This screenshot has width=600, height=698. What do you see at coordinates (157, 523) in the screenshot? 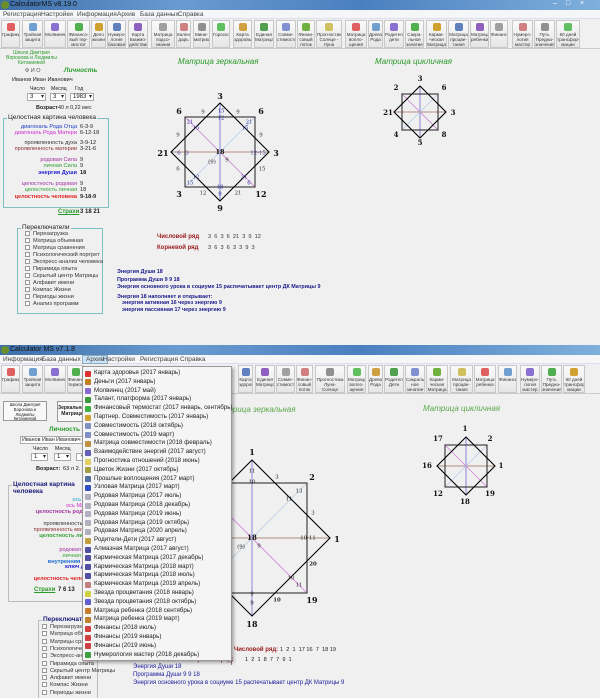
I see `archive-menu-item: Родовая Матрица (2019 октябрь)` at bounding box center [157, 523].